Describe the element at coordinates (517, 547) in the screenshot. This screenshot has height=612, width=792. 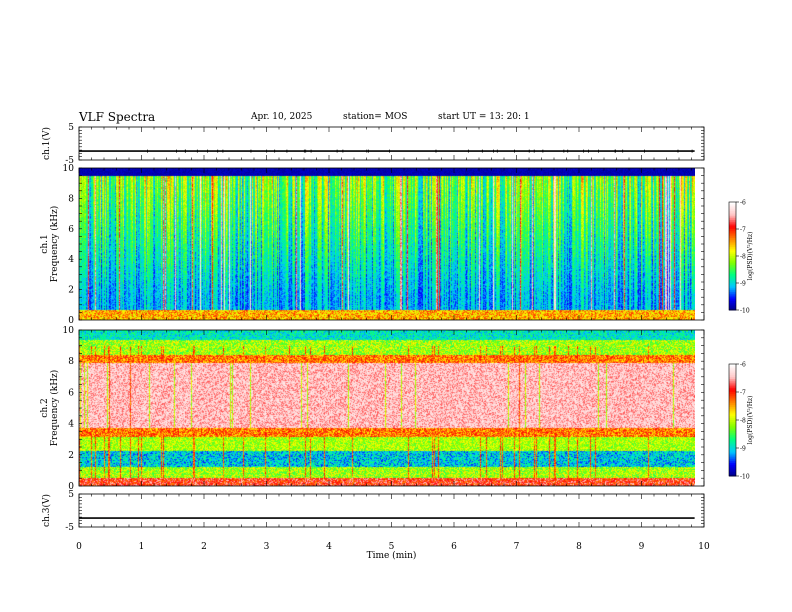
I see `x-tick-label: 7` at that location.